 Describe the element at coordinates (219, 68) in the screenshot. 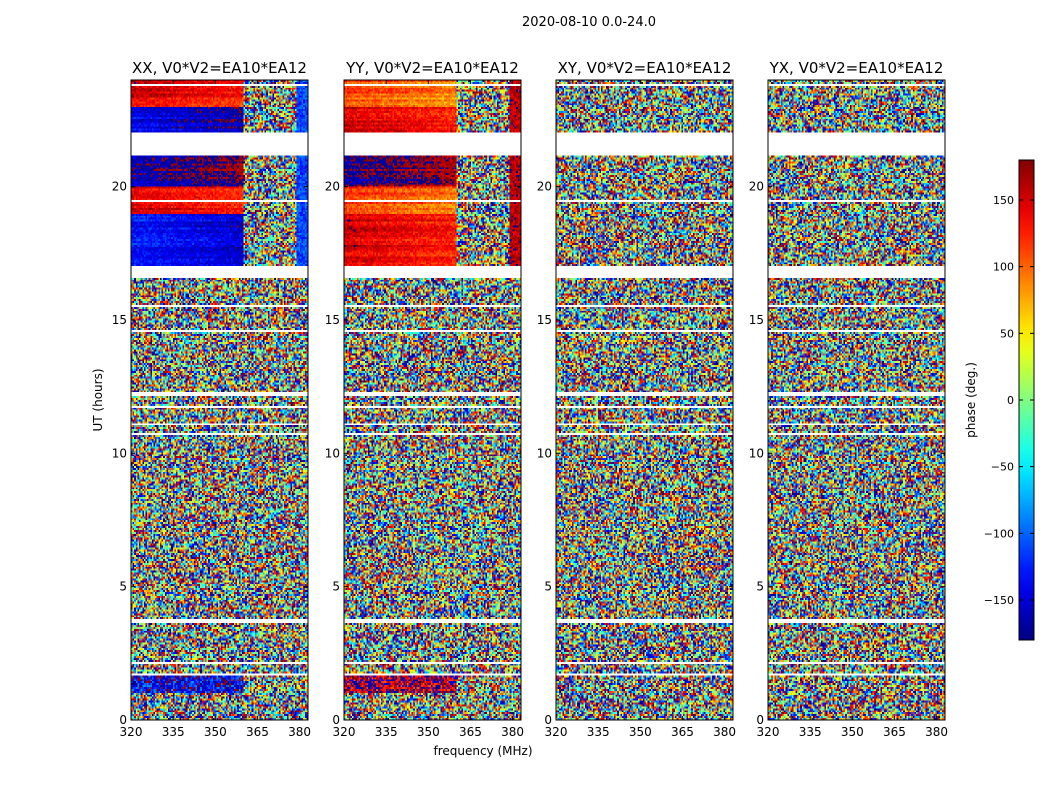

I see `panel-title: XX, V0*V2=EA10*EA12` at that location.